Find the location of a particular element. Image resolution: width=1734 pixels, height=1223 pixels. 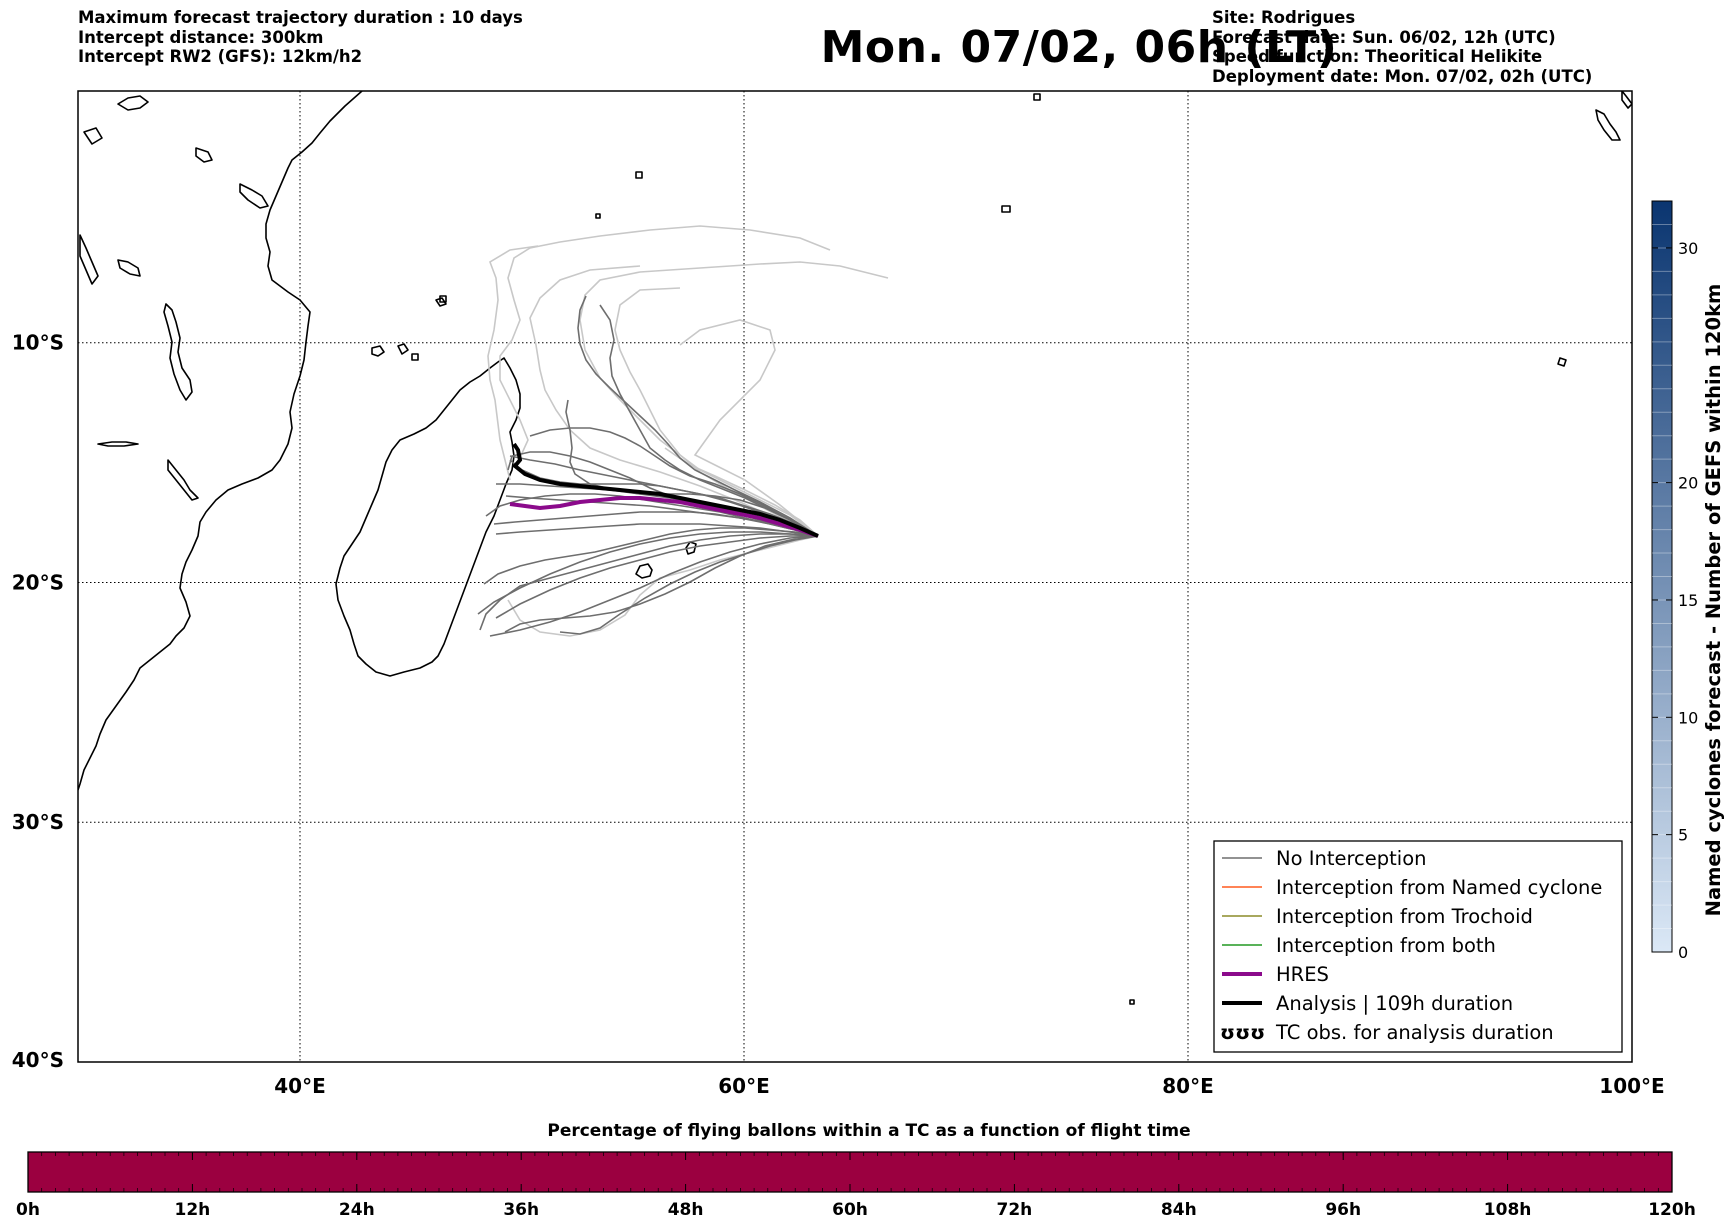

legend-item: Analysis | 109h duration is located at coordinates (1367, 1003).